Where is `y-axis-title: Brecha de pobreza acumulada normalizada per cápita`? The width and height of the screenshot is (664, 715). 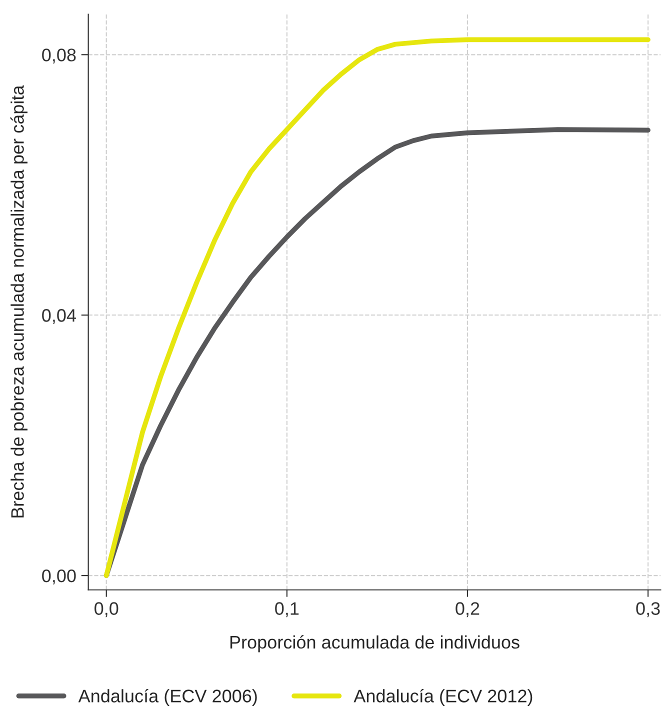
y-axis-title: Brecha de pobreza acumulada normalizada per cápita is located at coordinates (19, 301).